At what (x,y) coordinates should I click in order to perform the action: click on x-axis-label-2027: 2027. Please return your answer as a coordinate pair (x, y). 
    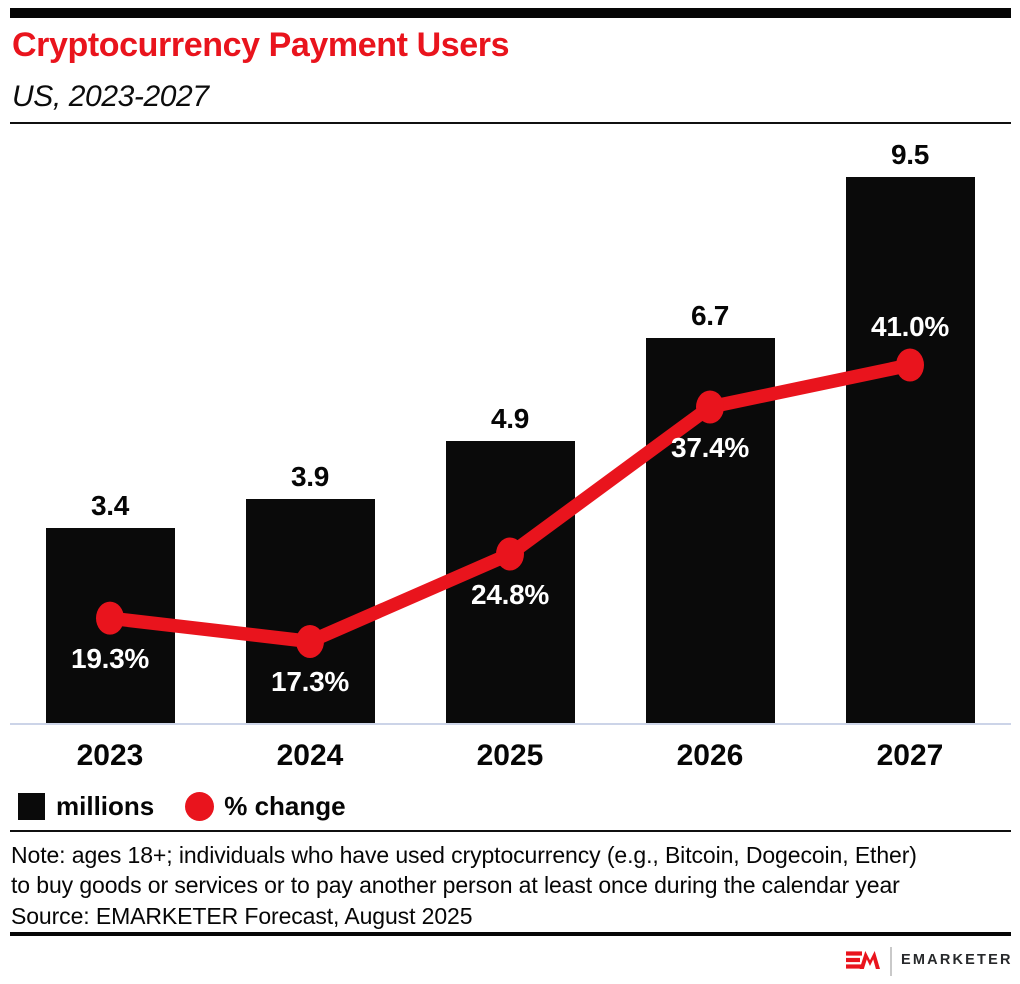
    Looking at the image, I should click on (910, 755).